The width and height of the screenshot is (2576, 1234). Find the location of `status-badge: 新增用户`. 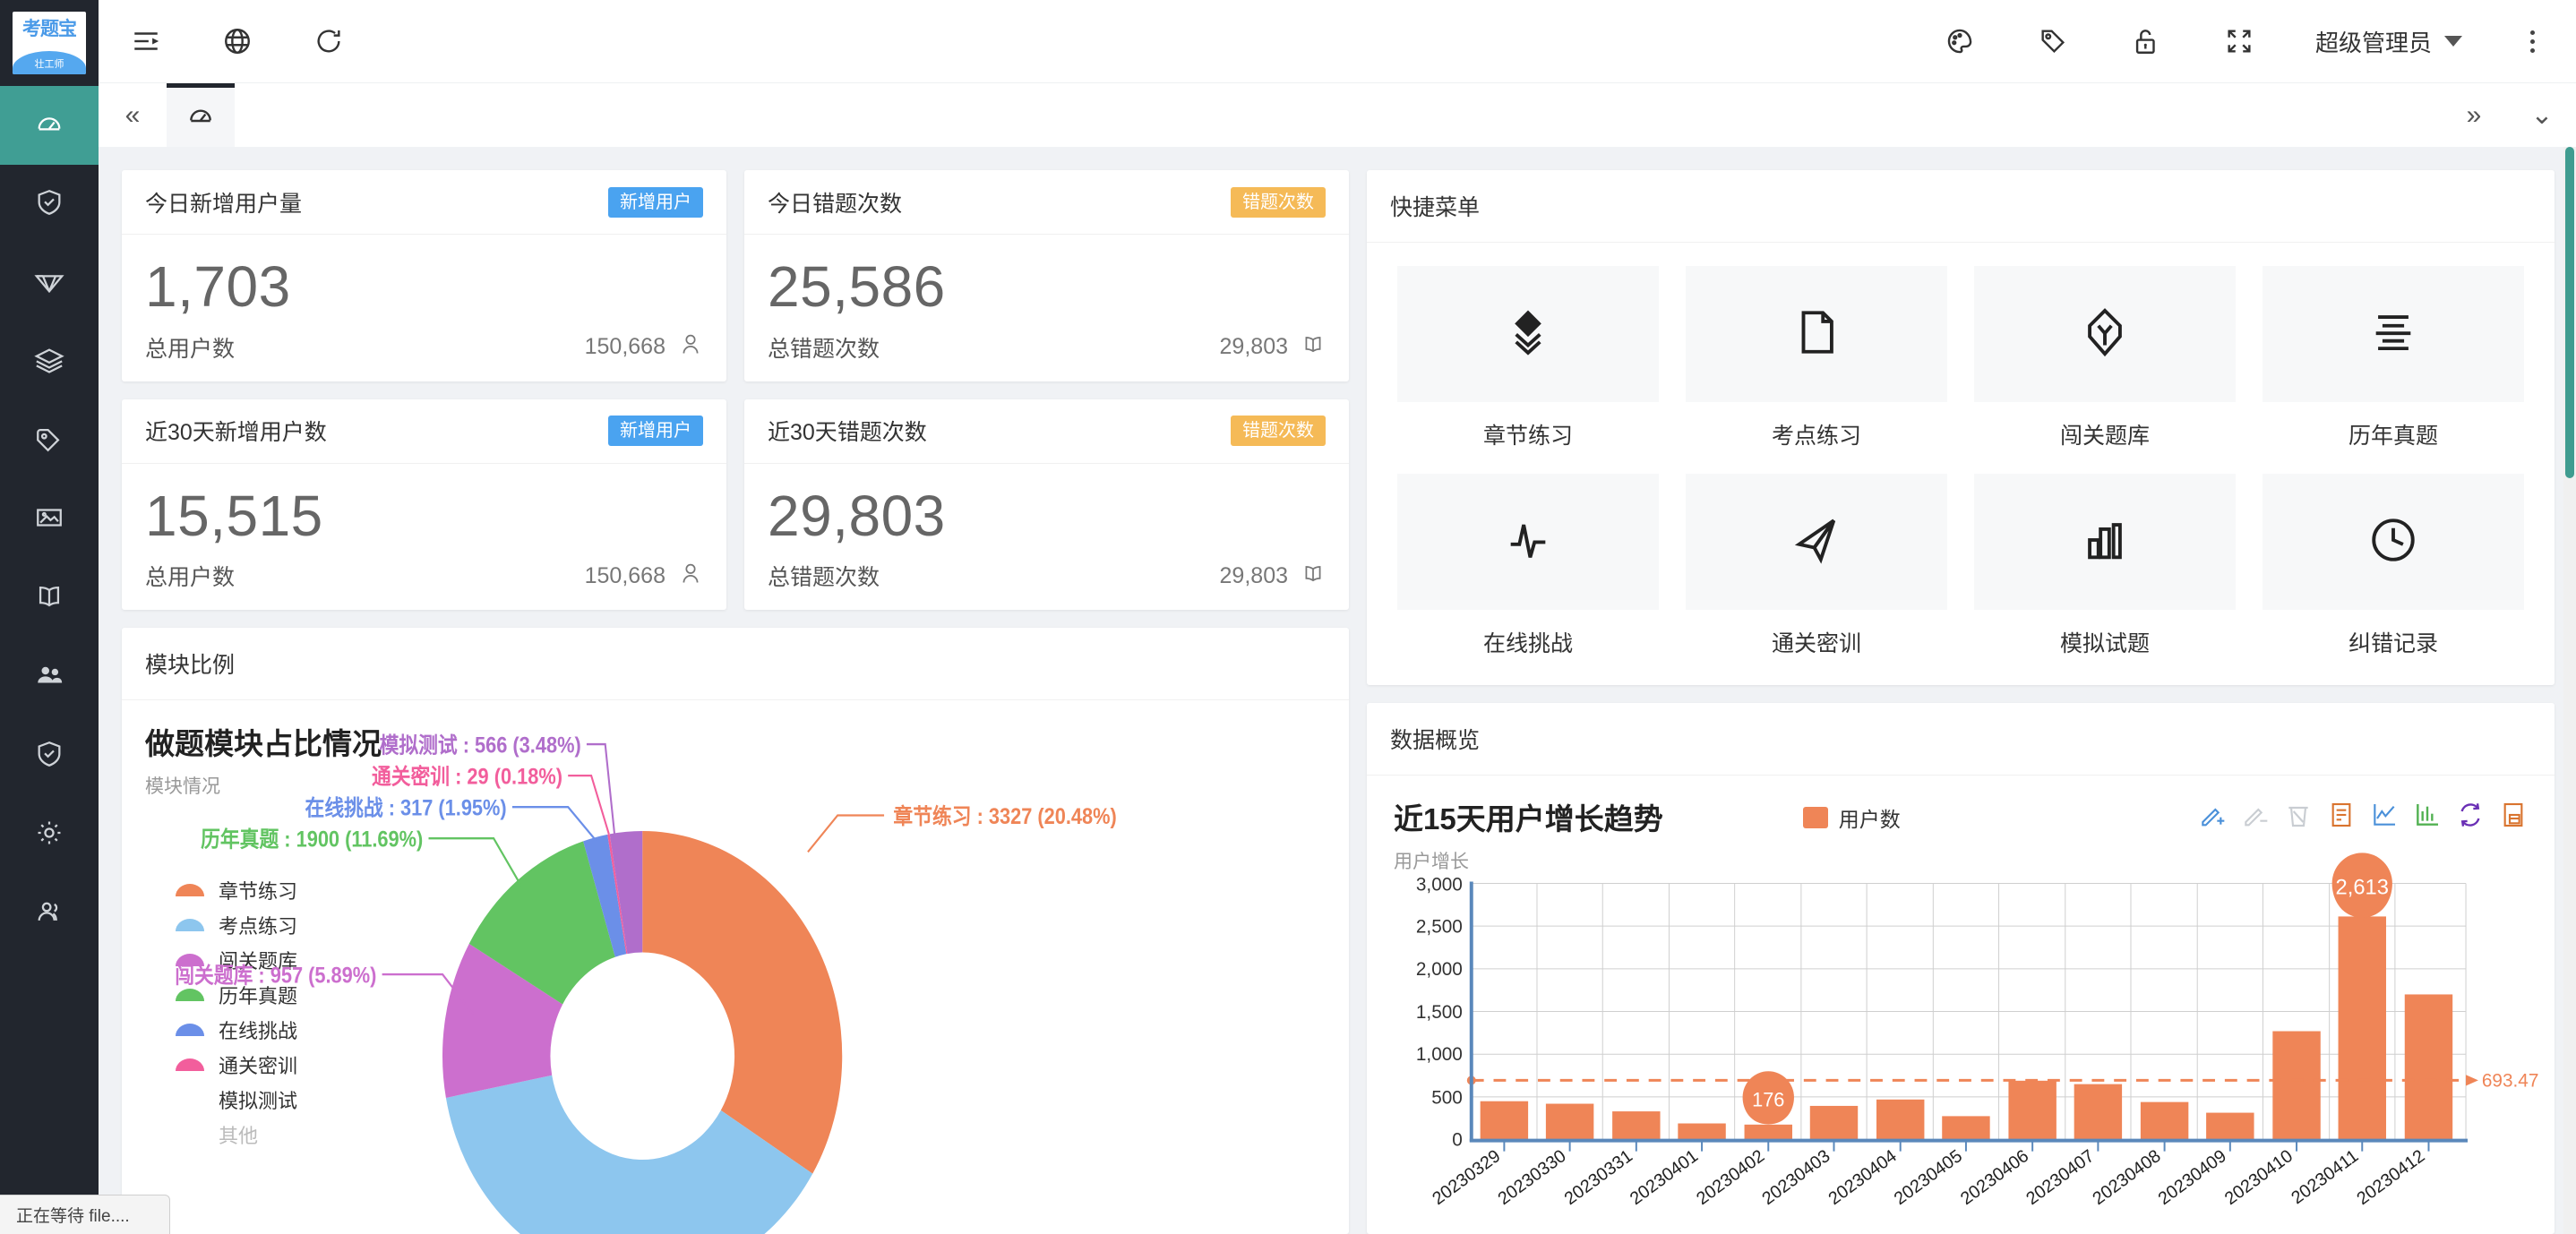

status-badge: 新增用户 is located at coordinates (655, 431).